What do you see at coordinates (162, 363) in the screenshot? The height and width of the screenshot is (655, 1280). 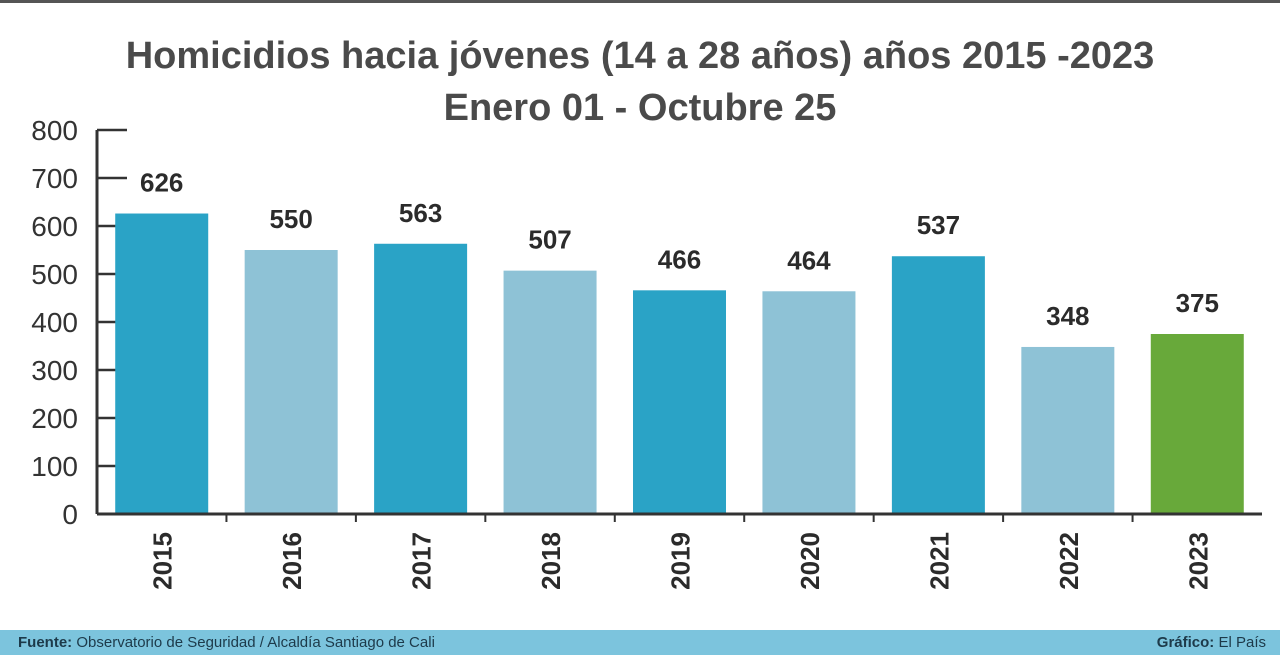 I see `bar-2015` at bounding box center [162, 363].